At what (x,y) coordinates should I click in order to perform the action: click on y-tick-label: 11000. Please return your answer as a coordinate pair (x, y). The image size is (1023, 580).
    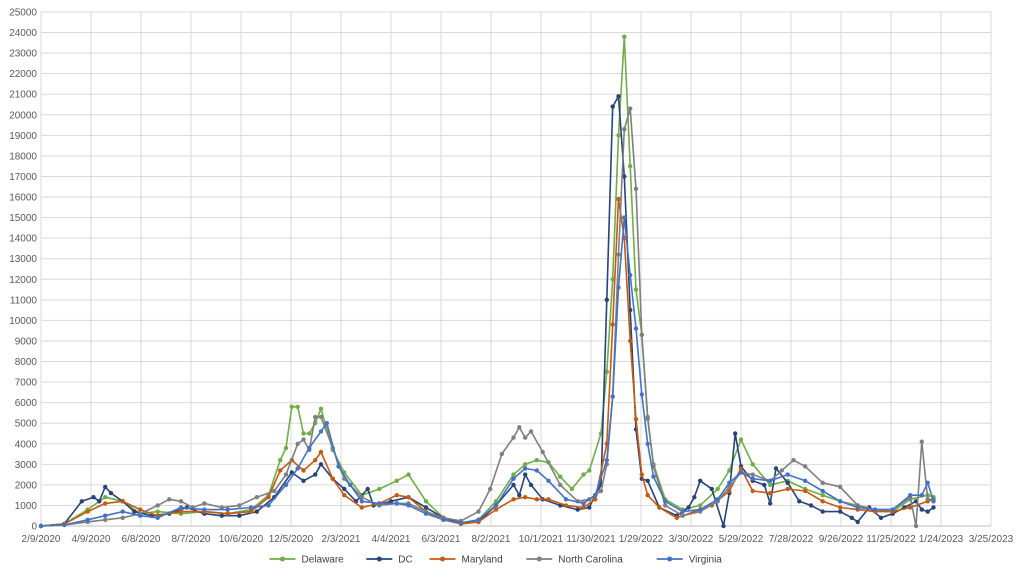
    Looking at the image, I should click on (24, 300).